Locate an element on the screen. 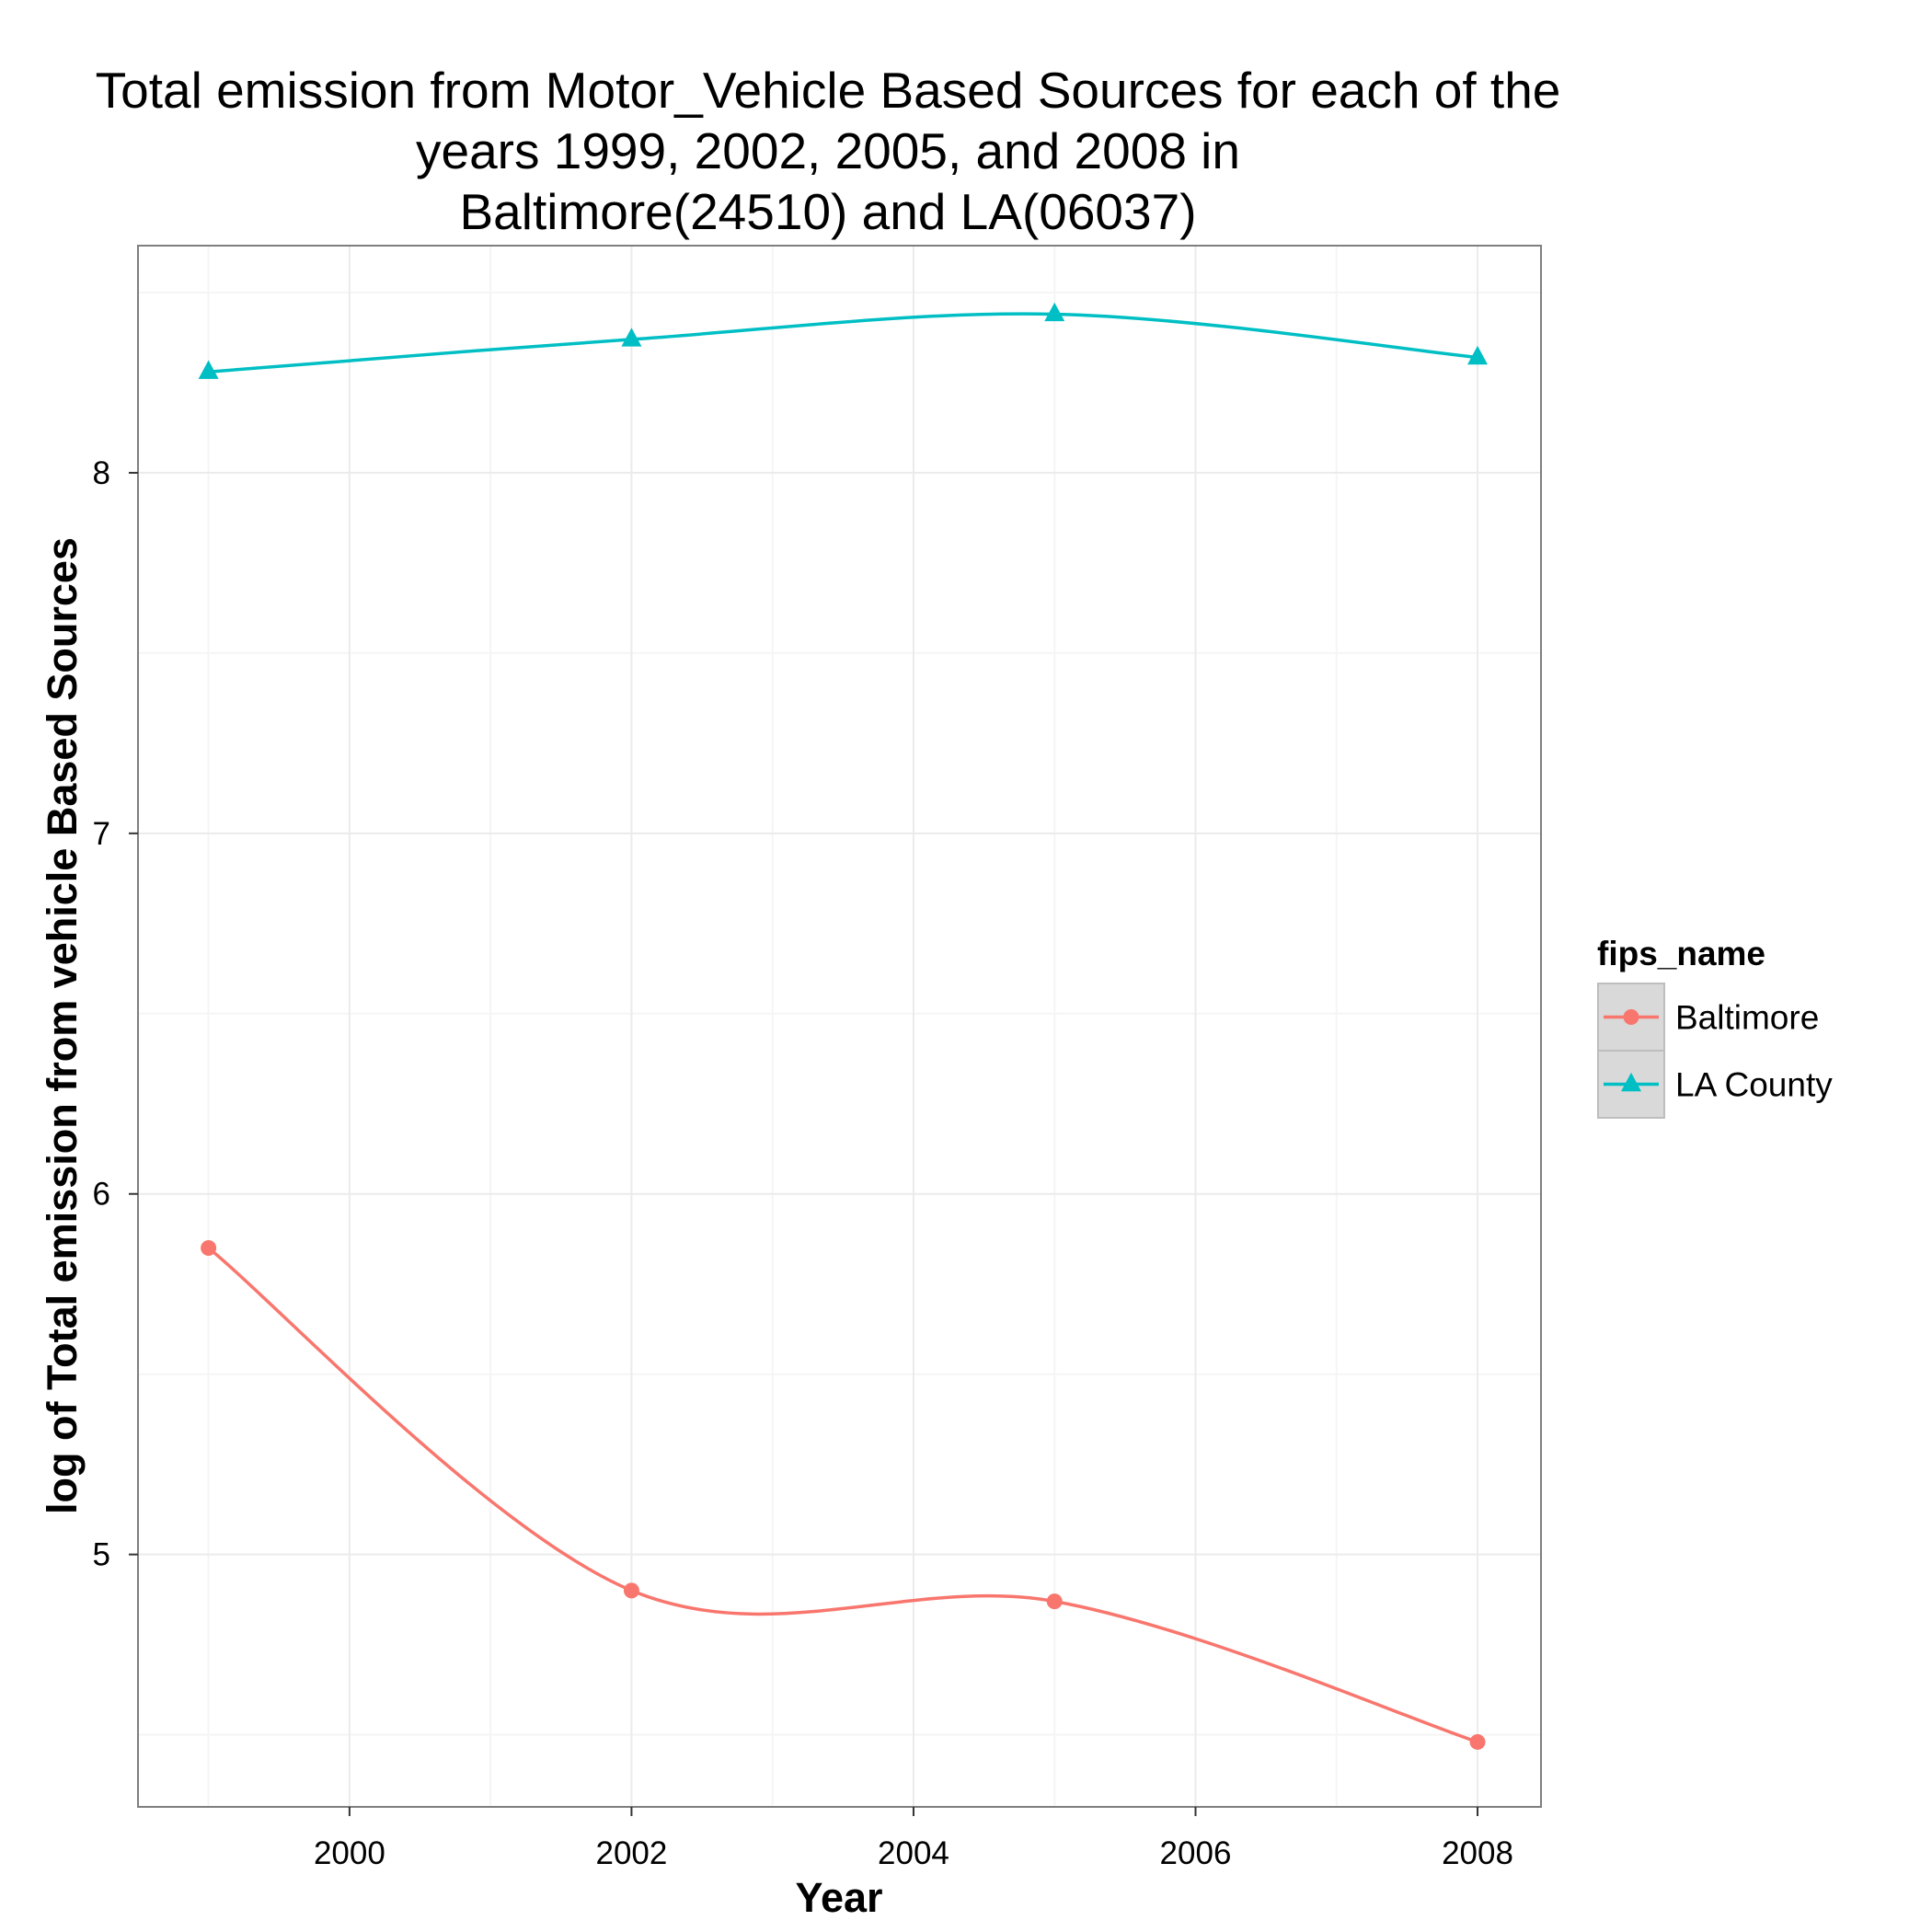 The width and height of the screenshot is (1932, 1932). chart-title-line-3: Baltimore(24510) and LA(06037) is located at coordinates (827, 211).